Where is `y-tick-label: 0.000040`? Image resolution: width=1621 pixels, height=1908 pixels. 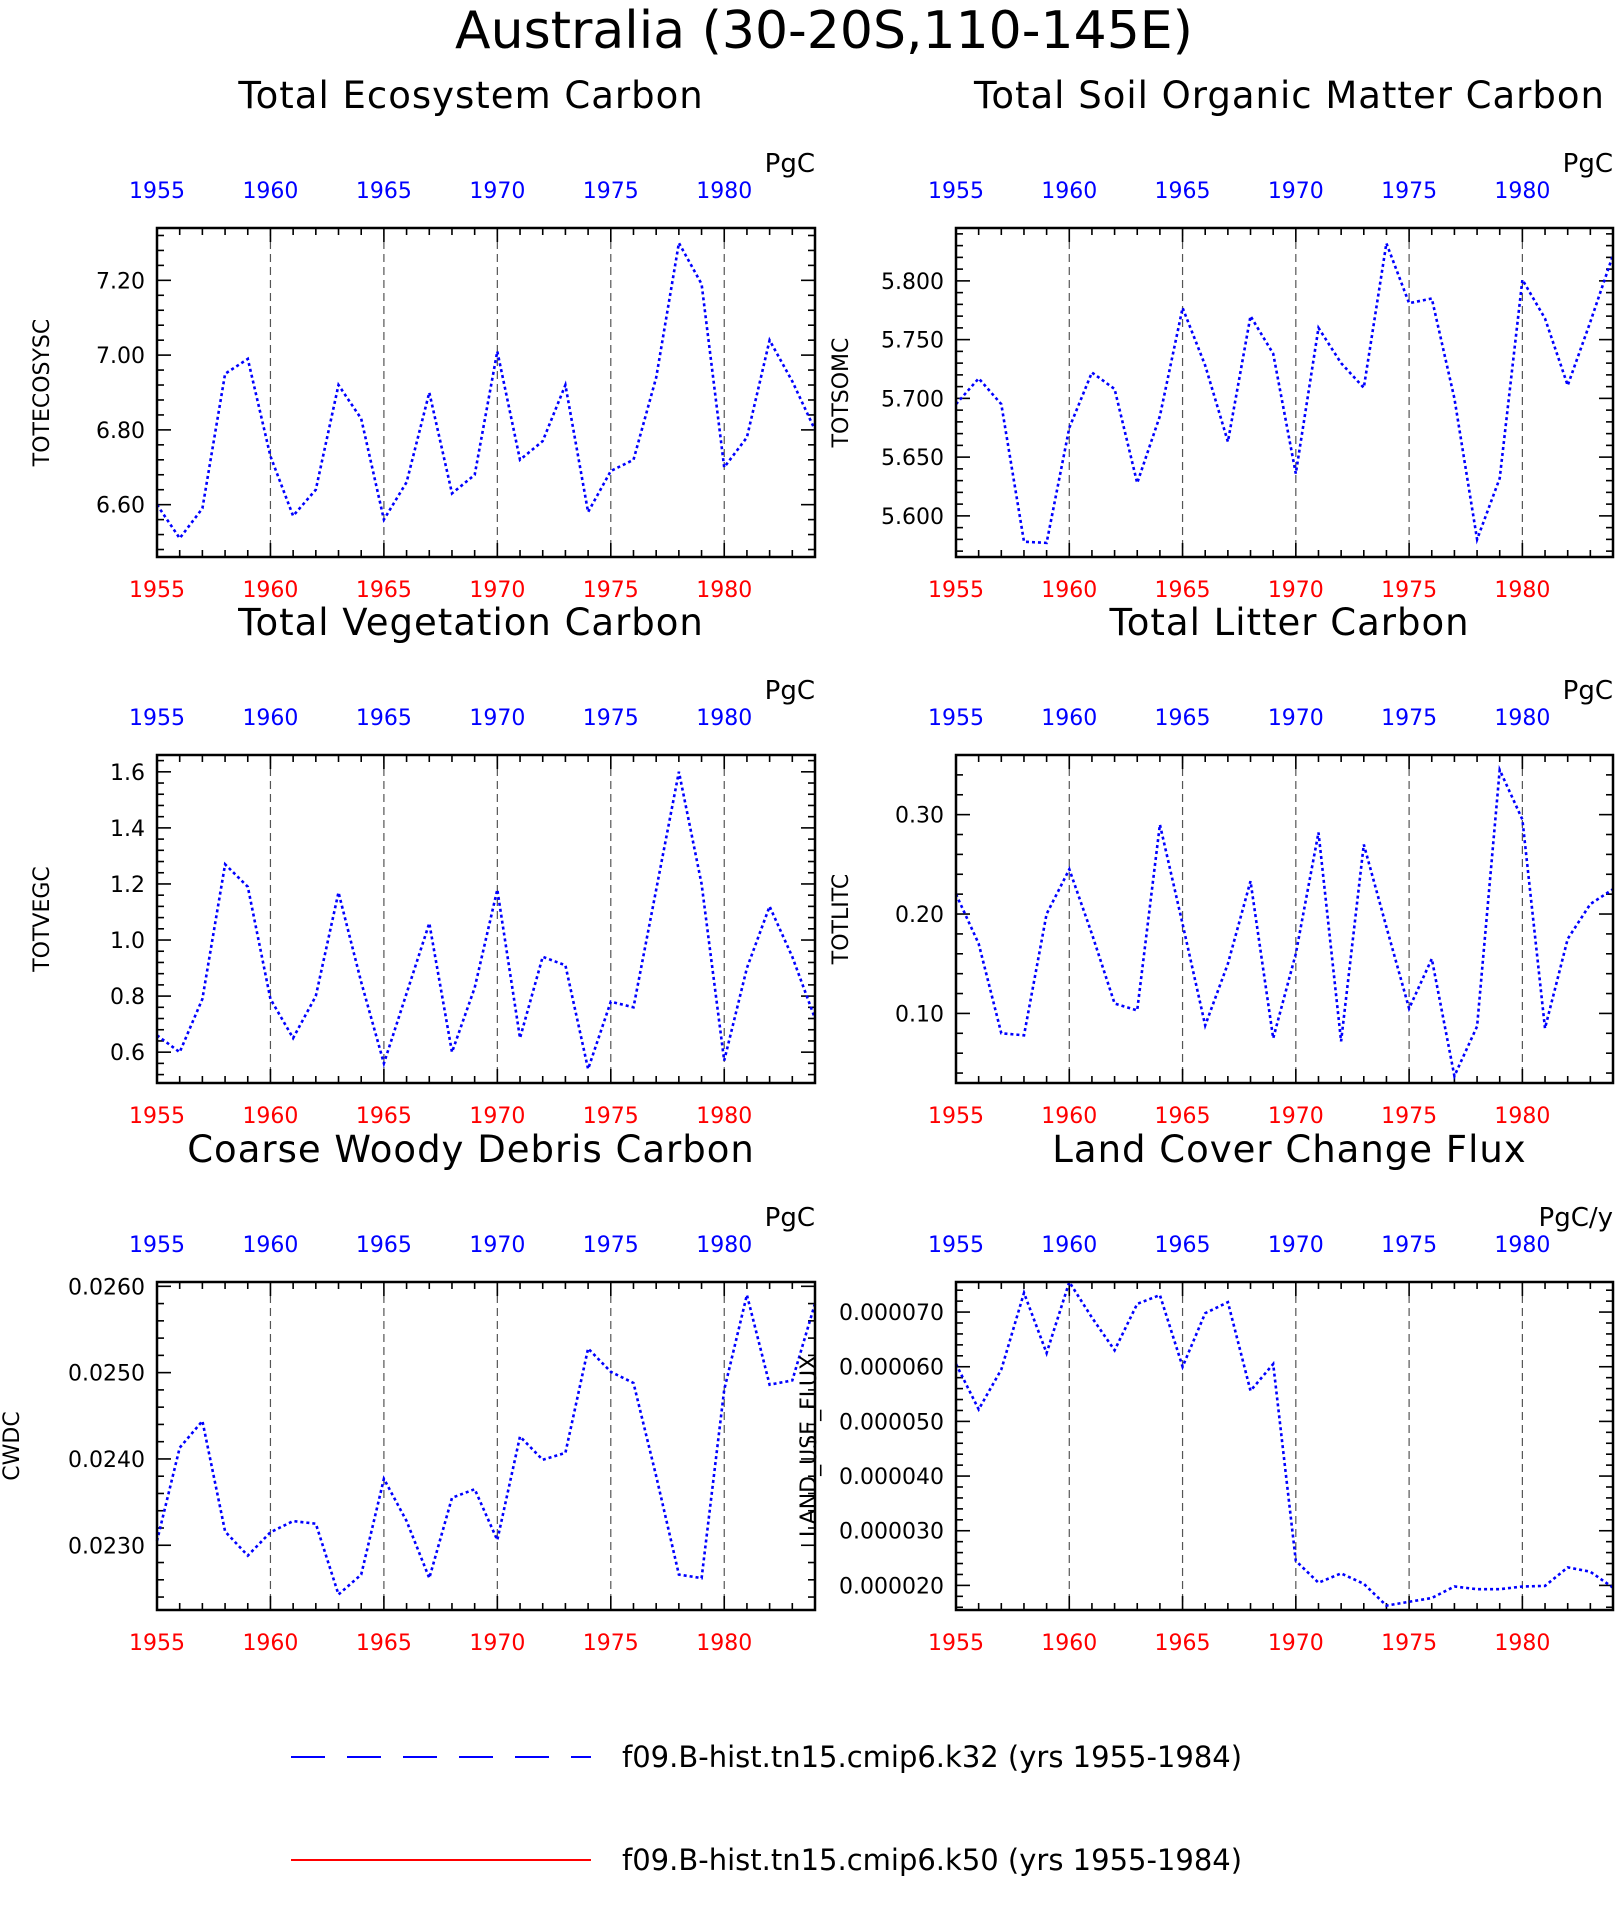
y-tick-label: 0.000040 is located at coordinates (891, 1477).